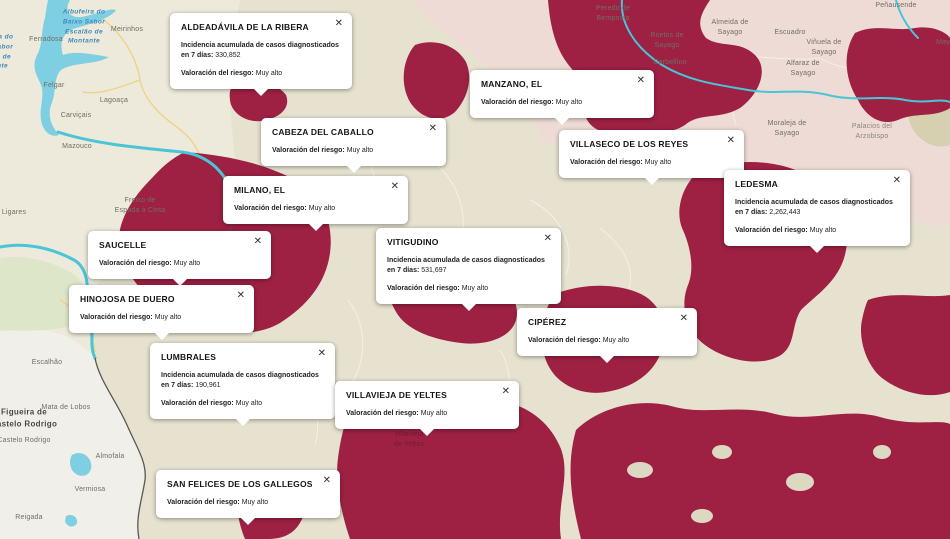  What do you see at coordinates (44, 293) in the screenshot?
I see `region-green-patch` at bounding box center [44, 293].